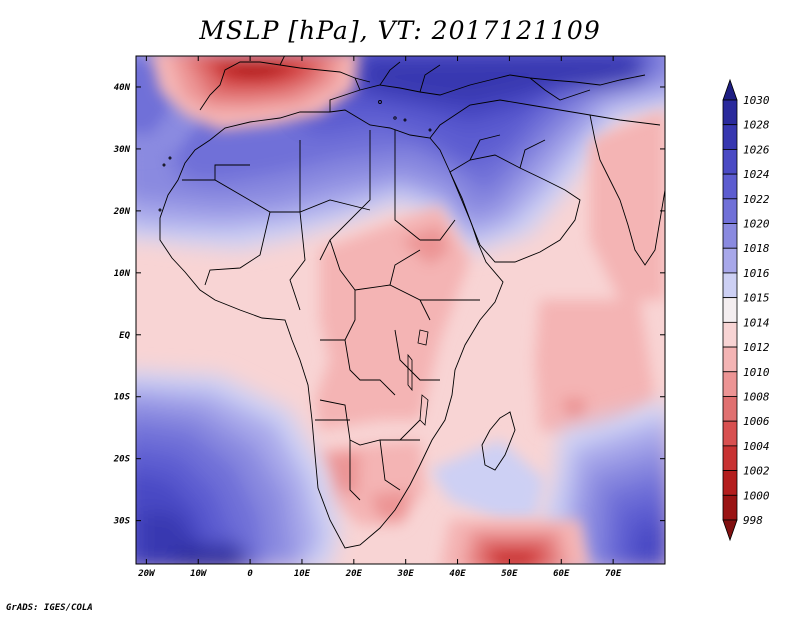  I want to click on south-band, so click(487, 480).